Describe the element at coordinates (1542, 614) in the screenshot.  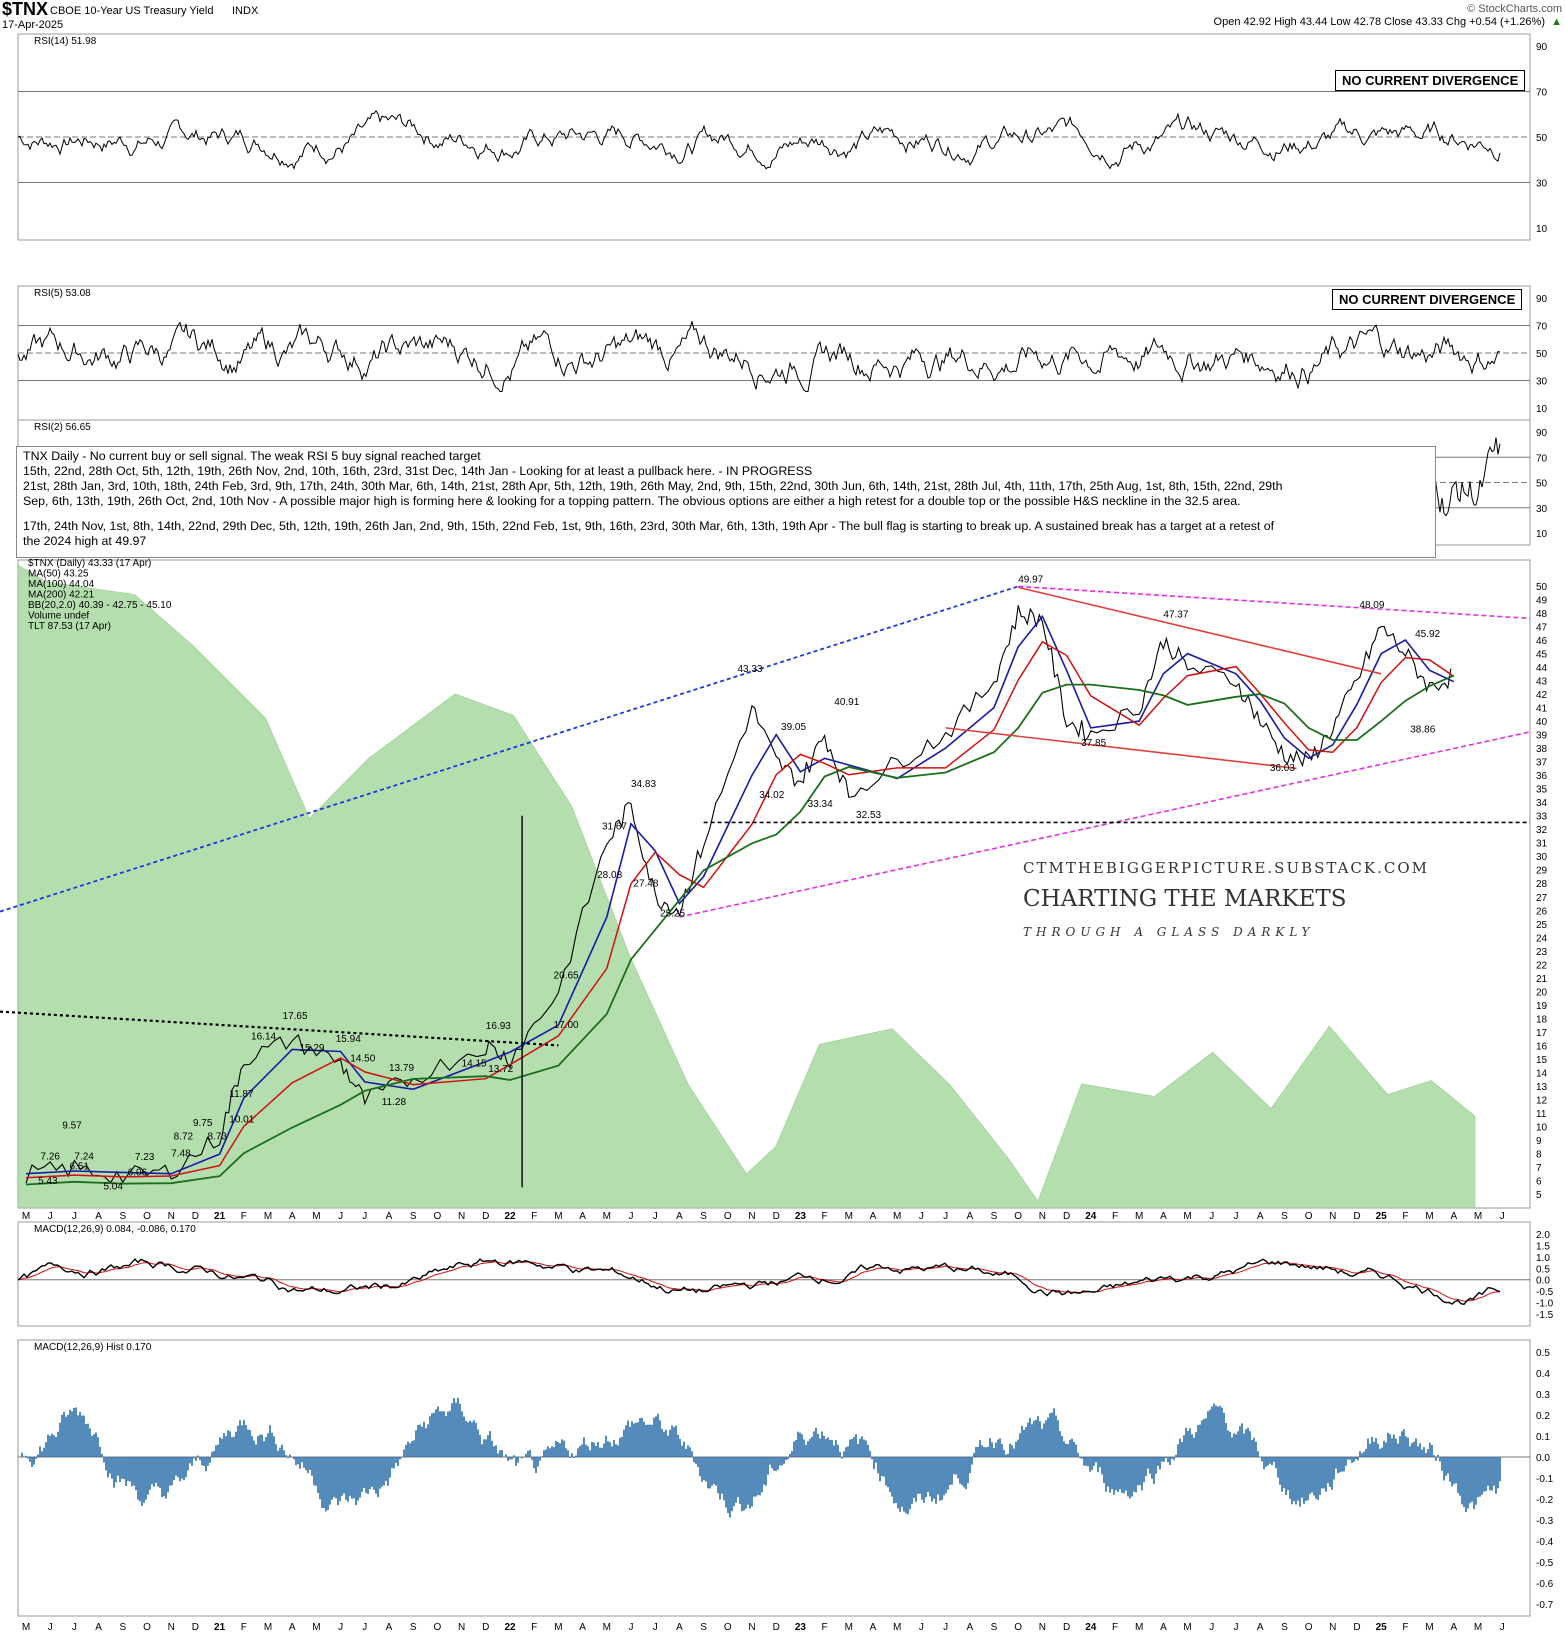
I see `price-axis-label: 48` at that location.